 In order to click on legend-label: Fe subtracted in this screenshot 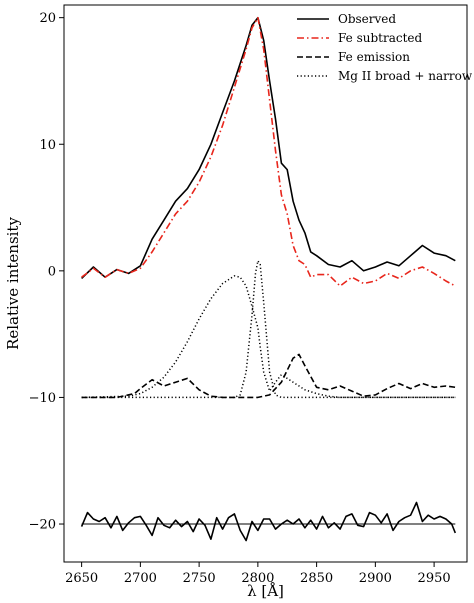, I will do `click(380, 38)`.